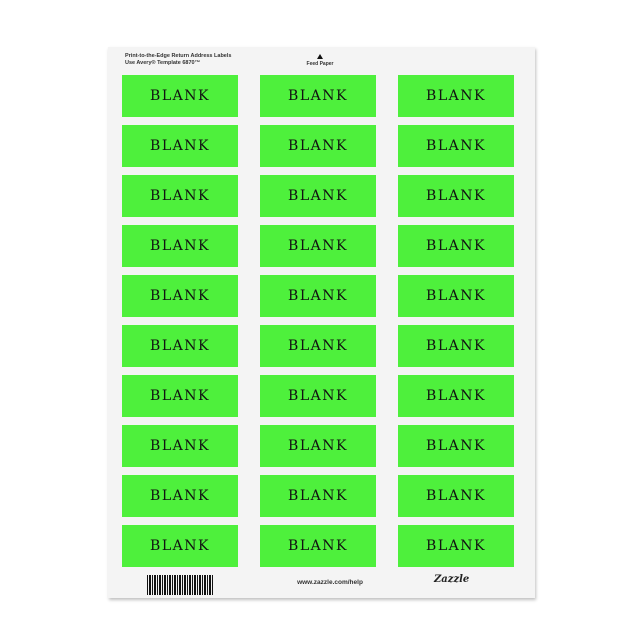  Describe the element at coordinates (163, 63) in the screenshot. I see `header-template: Use Avery® Template 6870™` at that location.